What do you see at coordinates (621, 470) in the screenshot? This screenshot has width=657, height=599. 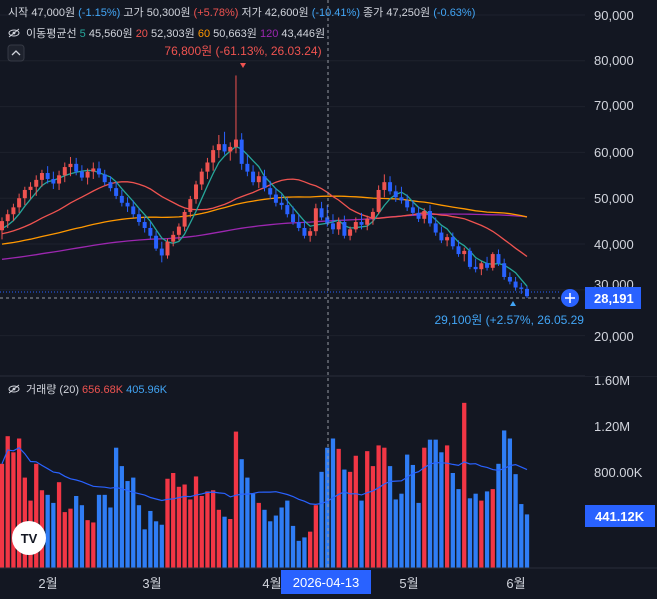 I see `volume-axis: 1.60M 1.20M 800.00K 441.12K` at bounding box center [621, 470].